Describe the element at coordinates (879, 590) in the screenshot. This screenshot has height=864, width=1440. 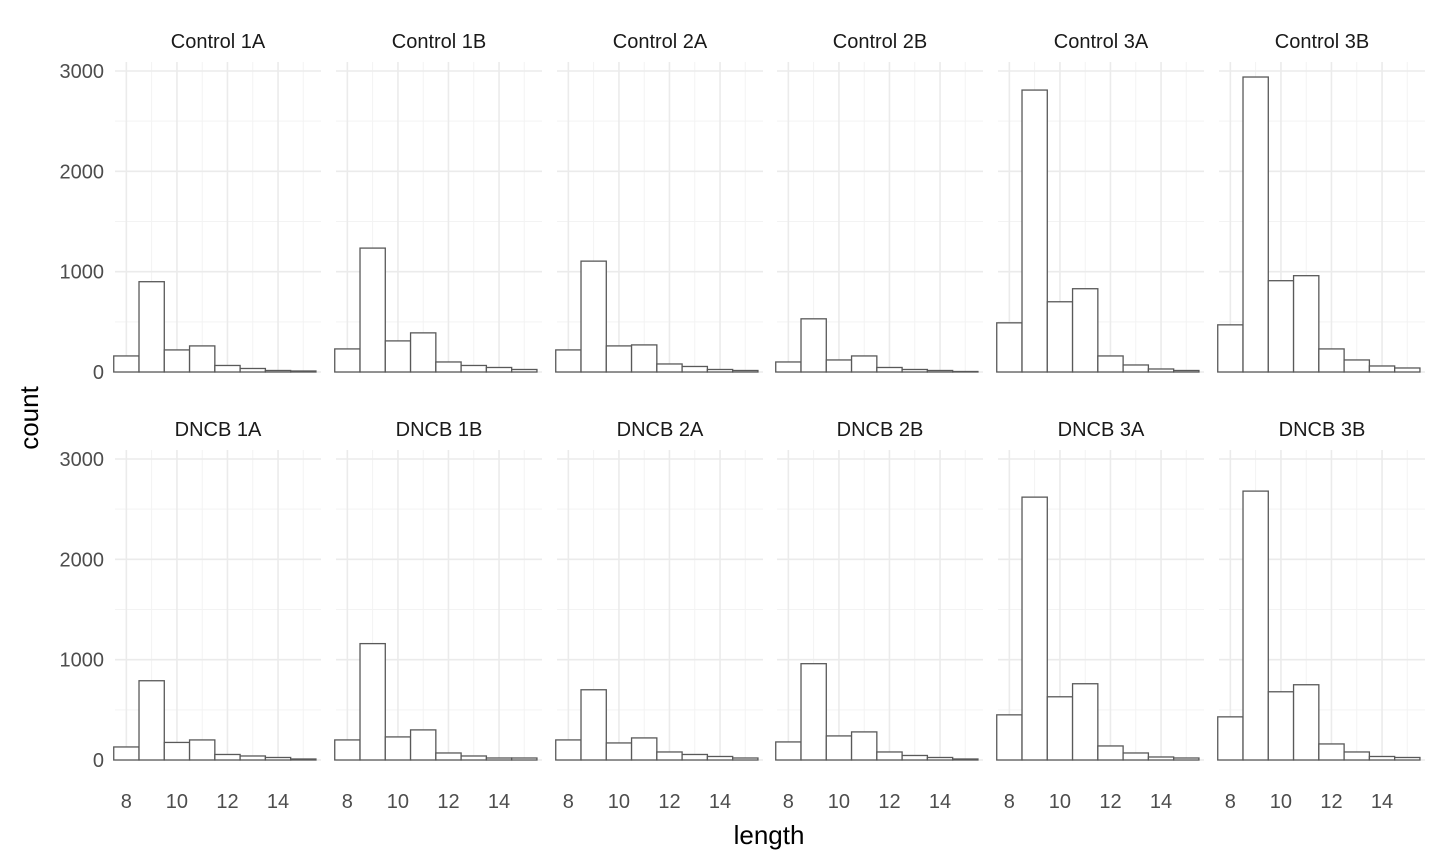
I see `facet-panel: DNCB 2B` at that location.